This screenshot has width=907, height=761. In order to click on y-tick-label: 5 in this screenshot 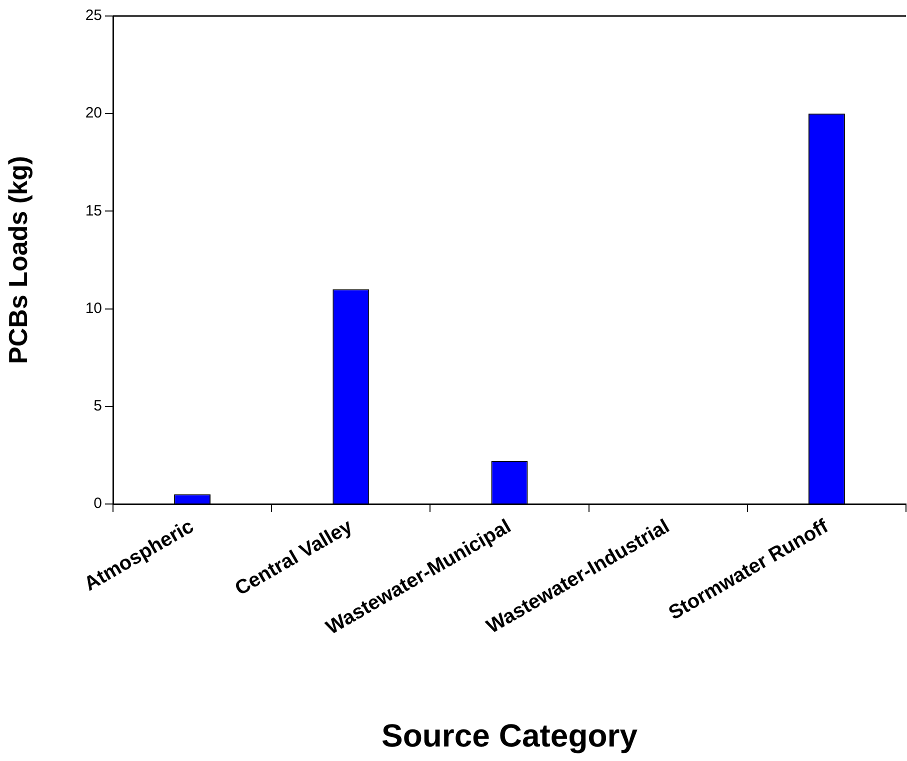, I will do `click(98, 406)`.